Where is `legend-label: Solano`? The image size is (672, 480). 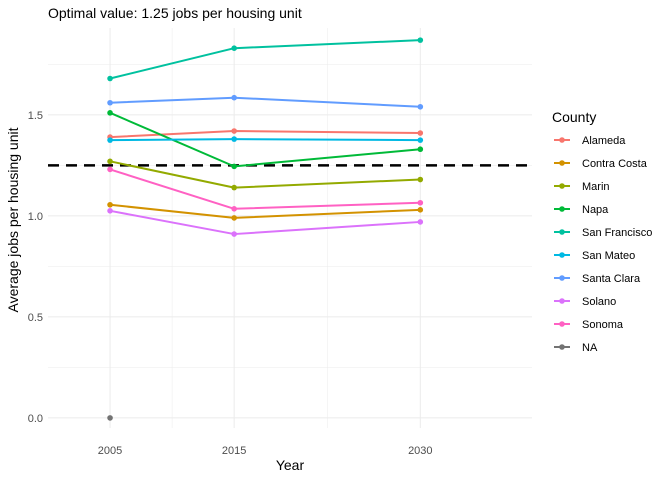
legend-label: Solano is located at coordinates (599, 302).